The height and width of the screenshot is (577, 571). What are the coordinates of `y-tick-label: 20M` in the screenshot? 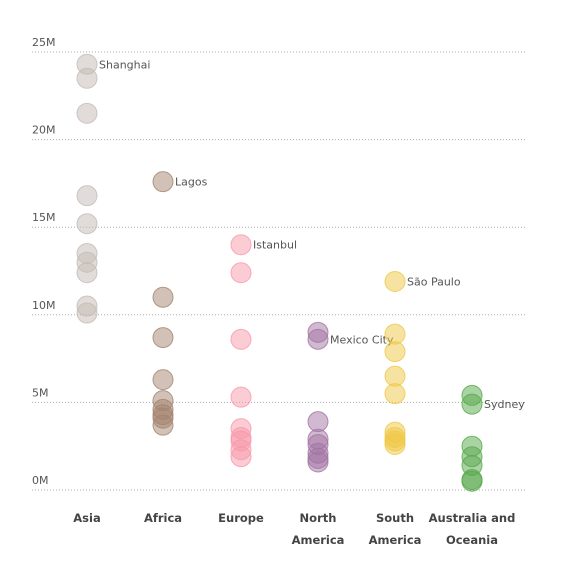 It's located at (44, 130).